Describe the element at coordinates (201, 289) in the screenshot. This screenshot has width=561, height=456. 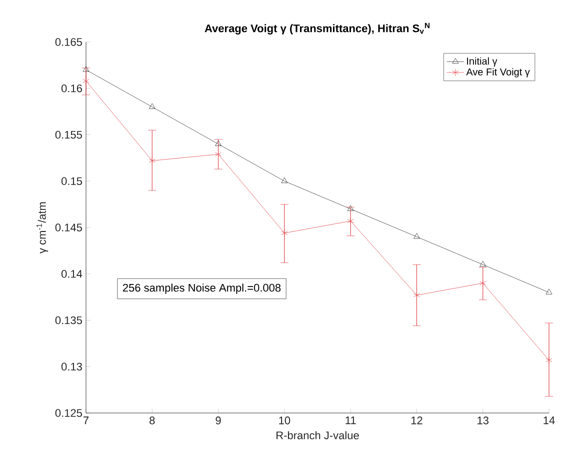
I see `annotation: 256 samples Noise Ampl.=0.008` at that location.